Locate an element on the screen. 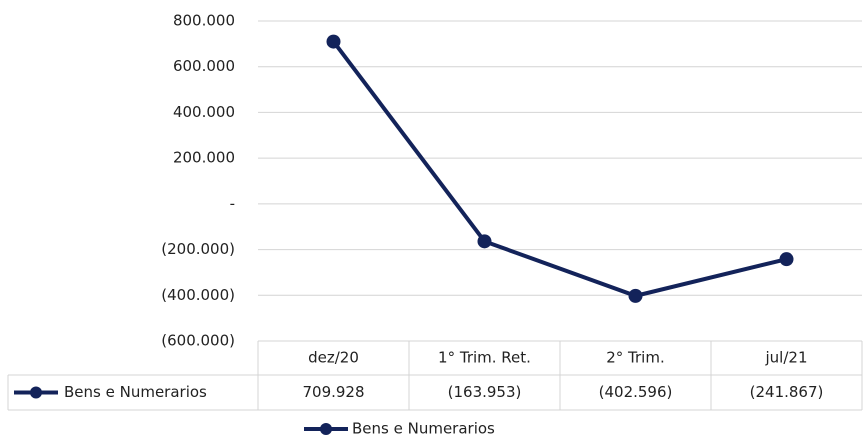  y-tick-label: 400.000 is located at coordinates (204, 112).